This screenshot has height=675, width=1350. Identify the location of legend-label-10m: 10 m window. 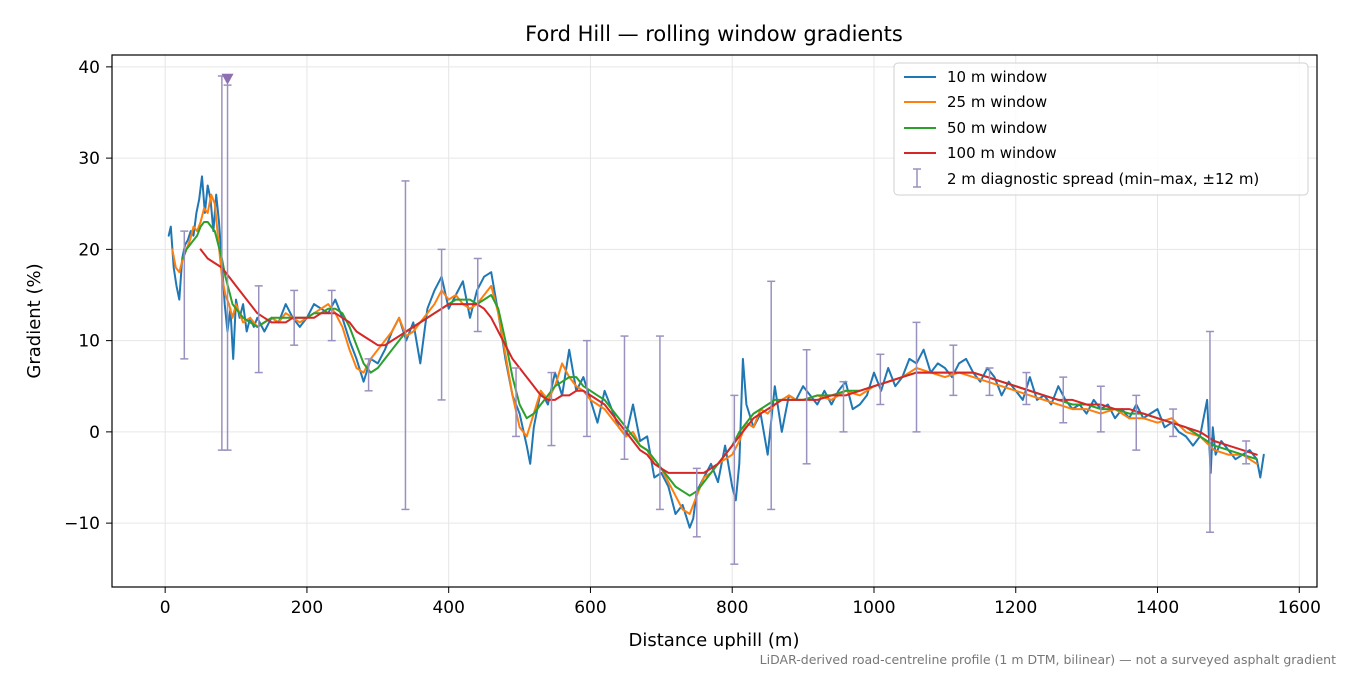
(997, 77).